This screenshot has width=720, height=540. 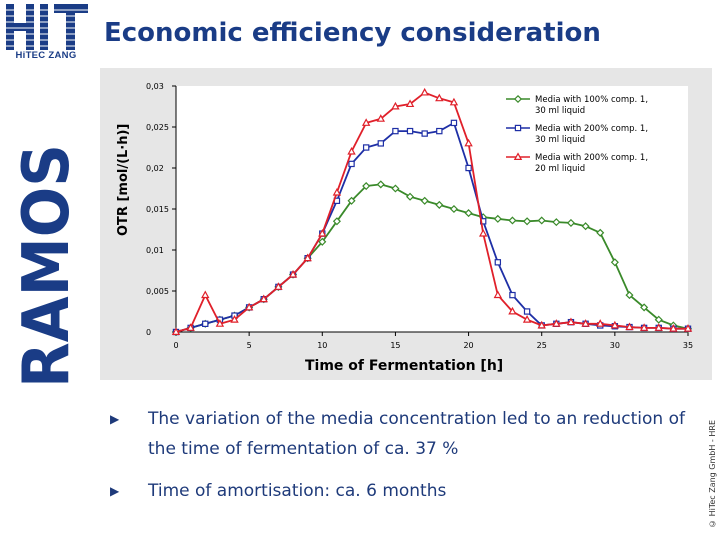 I want to click on ramos-brand-logo: RAMOS, so click(x=45, y=266).